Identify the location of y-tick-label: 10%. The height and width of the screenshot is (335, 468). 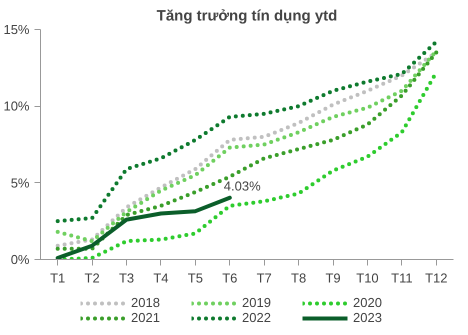
(16, 106).